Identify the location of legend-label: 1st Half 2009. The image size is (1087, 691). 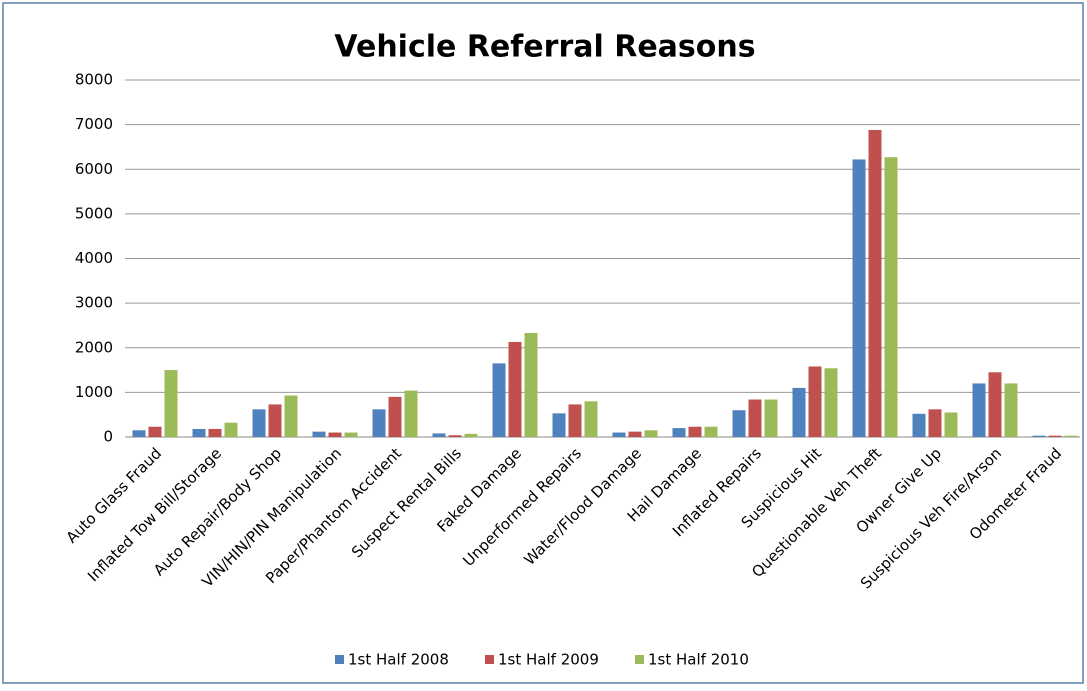
(548, 660).